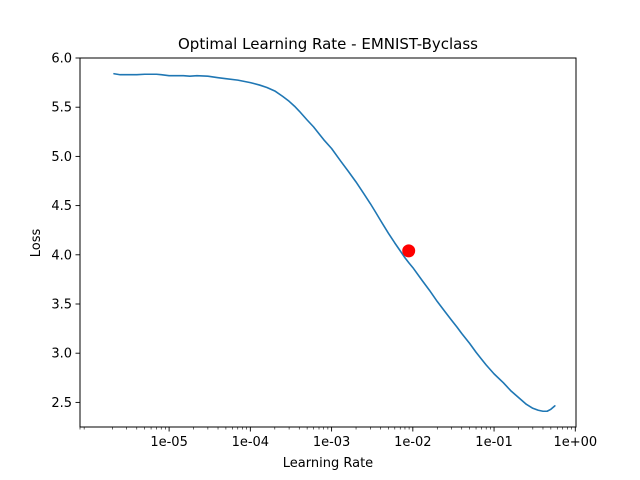 Image resolution: width=640 pixels, height=480 pixels. I want to click on y-tick-label: 3.5, so click(61, 305).